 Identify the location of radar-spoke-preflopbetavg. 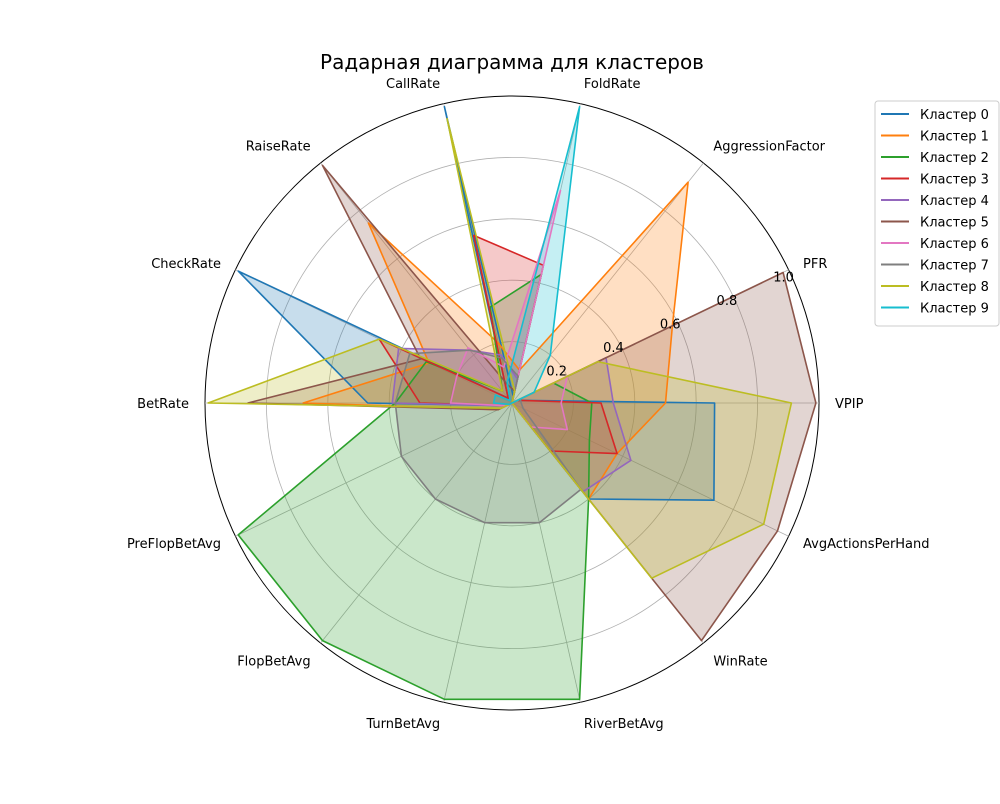
(374, 469).